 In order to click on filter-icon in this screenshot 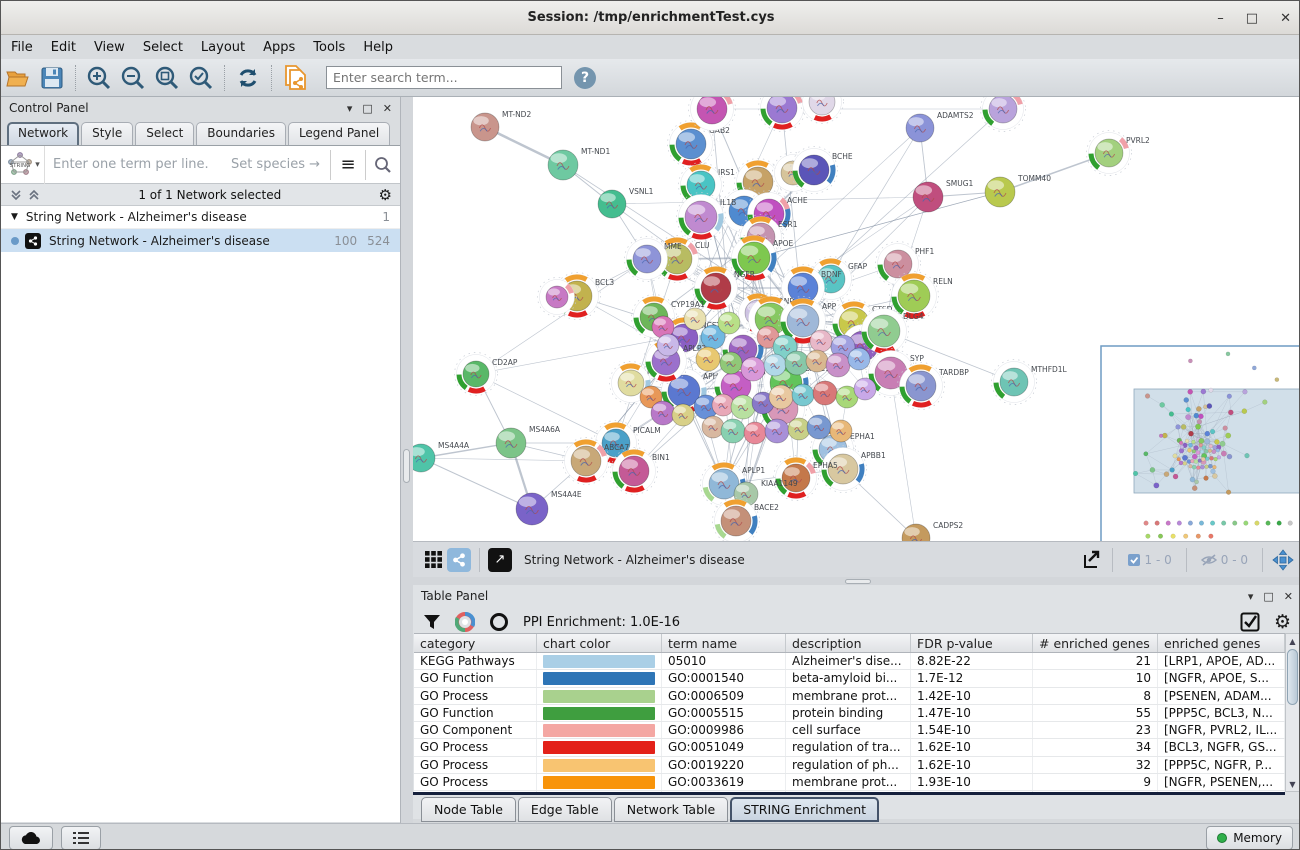, I will do `click(432, 622)`.